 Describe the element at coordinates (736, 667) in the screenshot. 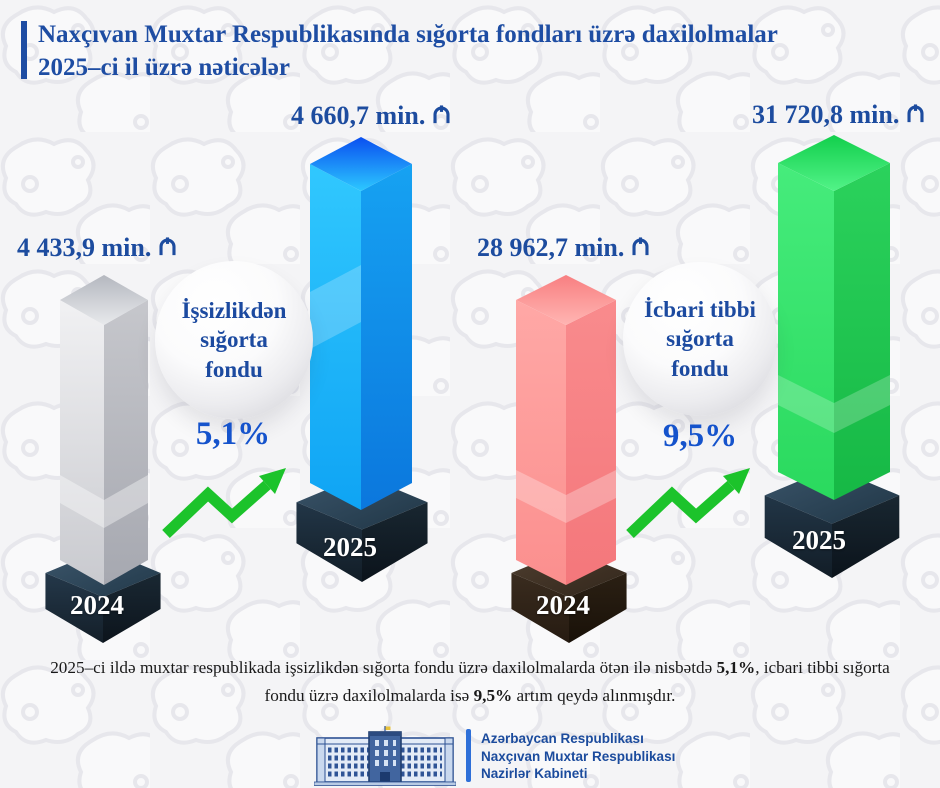

I see `footnote-growth1: 5,1%` at that location.